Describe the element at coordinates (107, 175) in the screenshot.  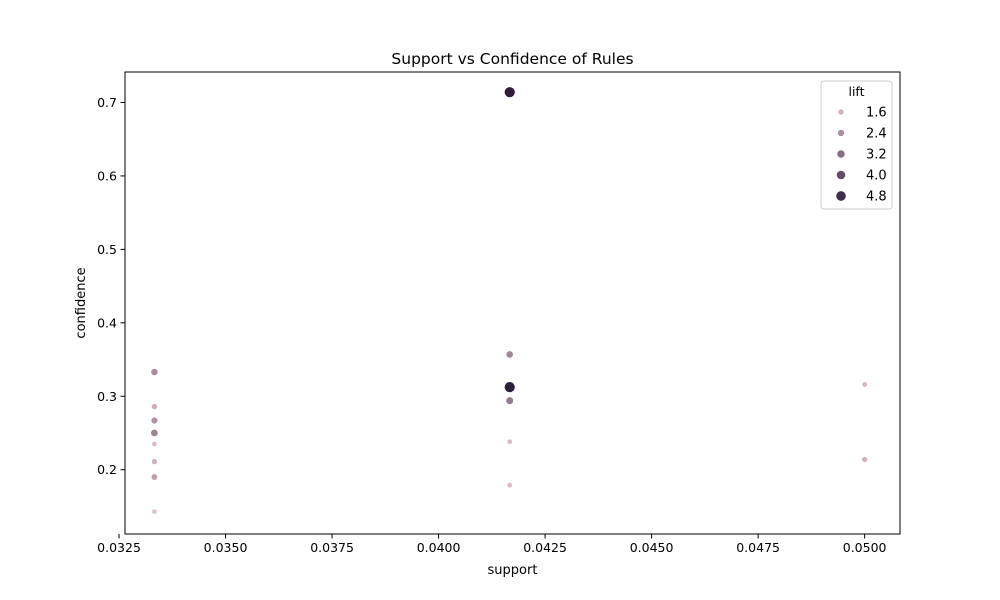
I see `y-tick-label: 0.6` at that location.